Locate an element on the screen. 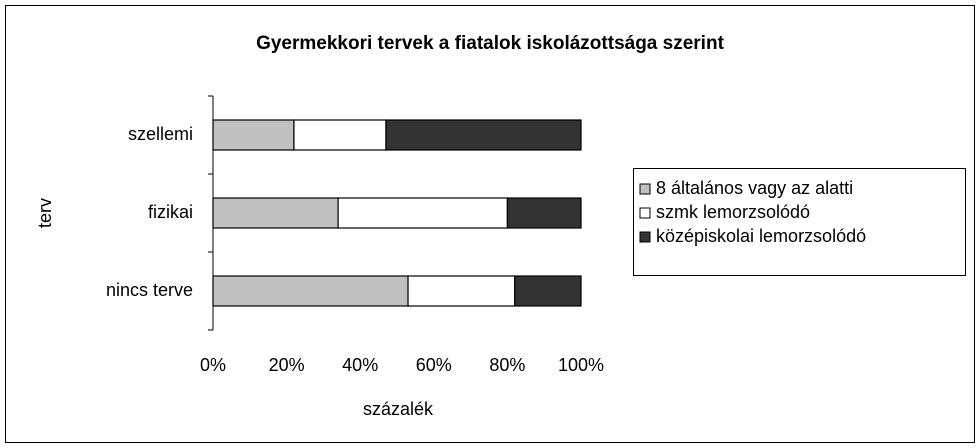 The width and height of the screenshot is (980, 448). x-tick-label: 0% is located at coordinates (213, 365).